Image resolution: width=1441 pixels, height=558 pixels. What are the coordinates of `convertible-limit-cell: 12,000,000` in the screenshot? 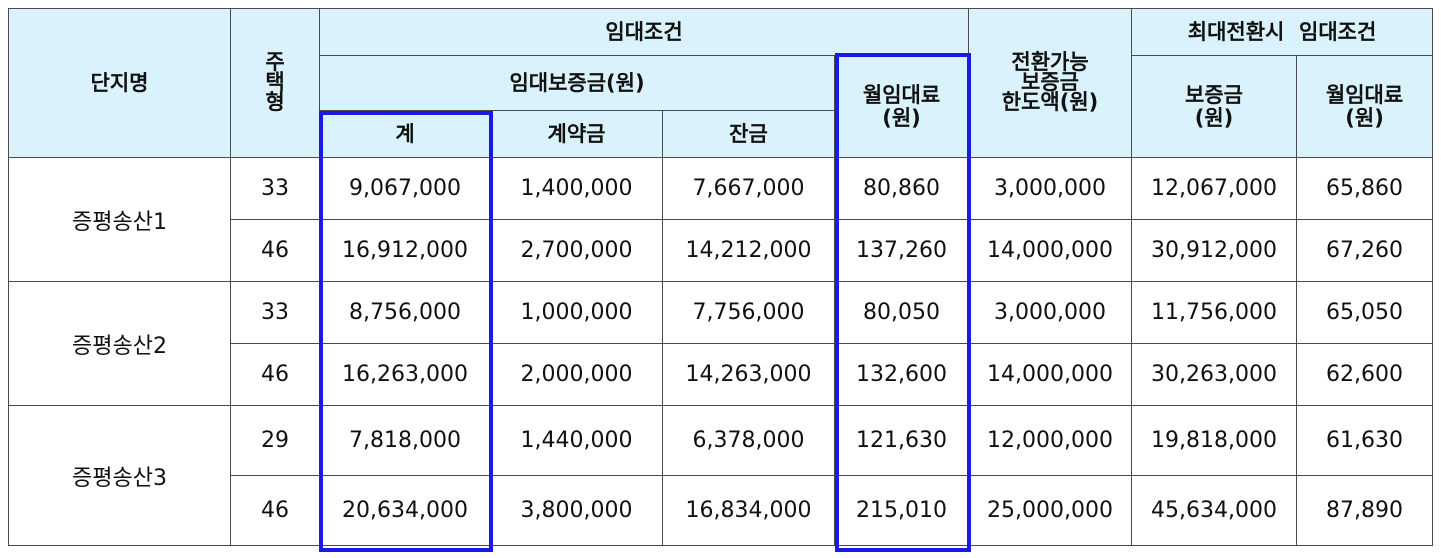 It's located at (1050, 440).